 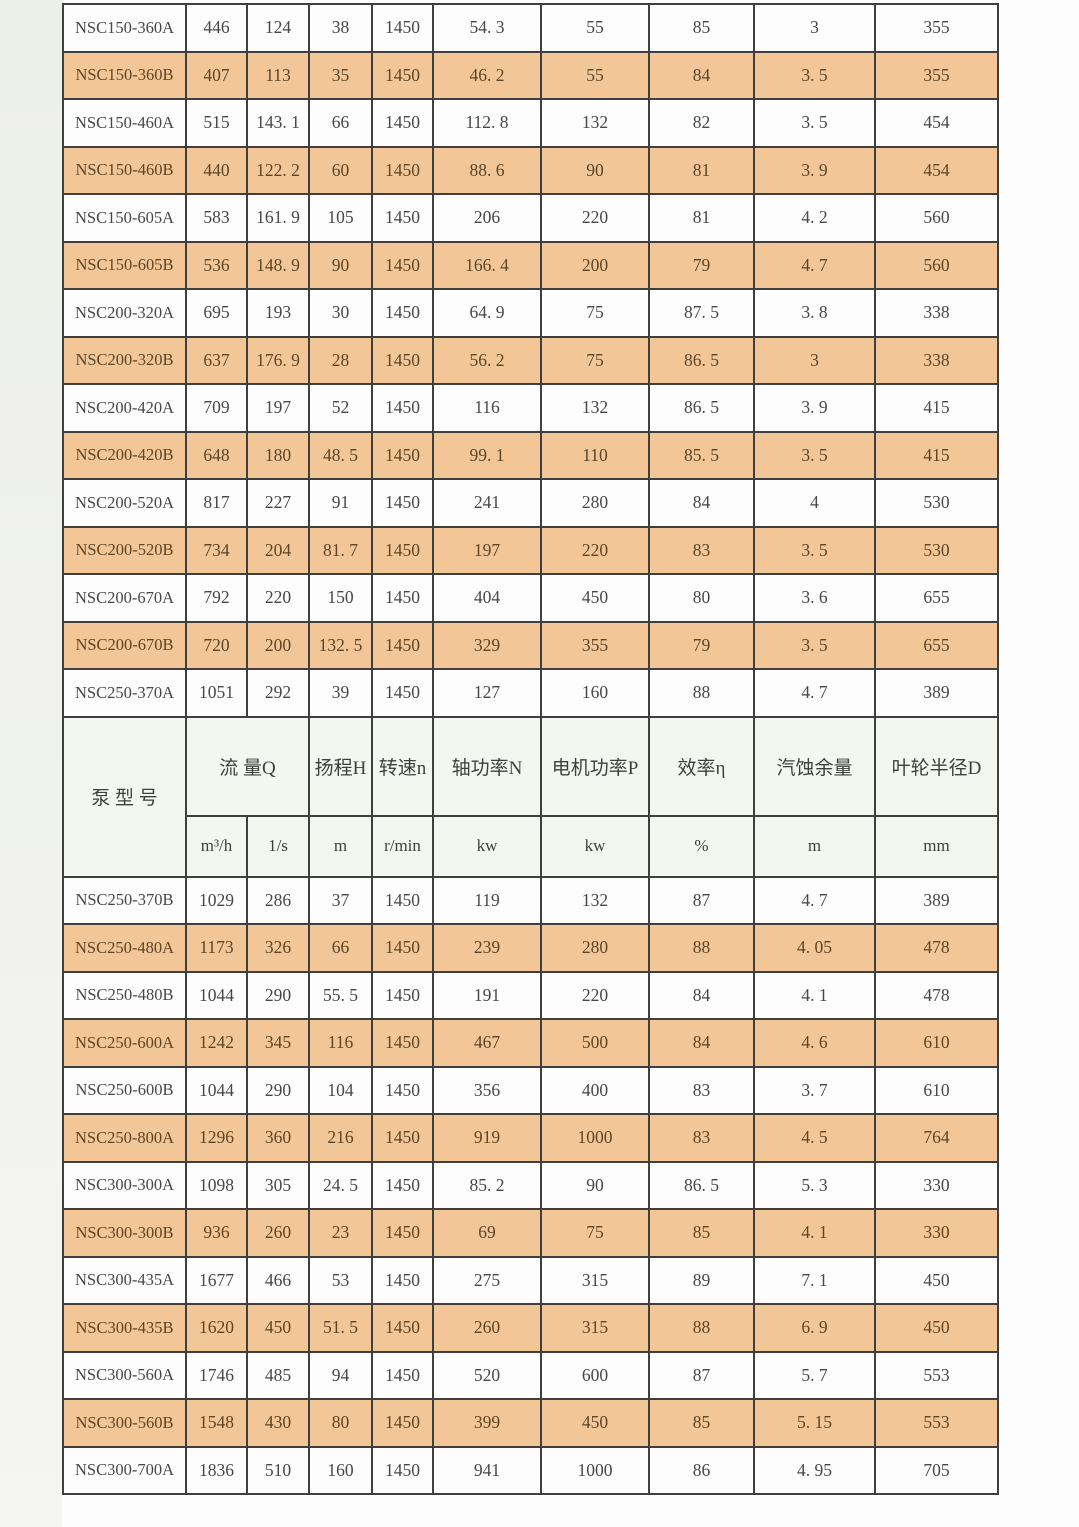 I want to click on unit-speed-rmin: r/min, so click(x=402, y=846).